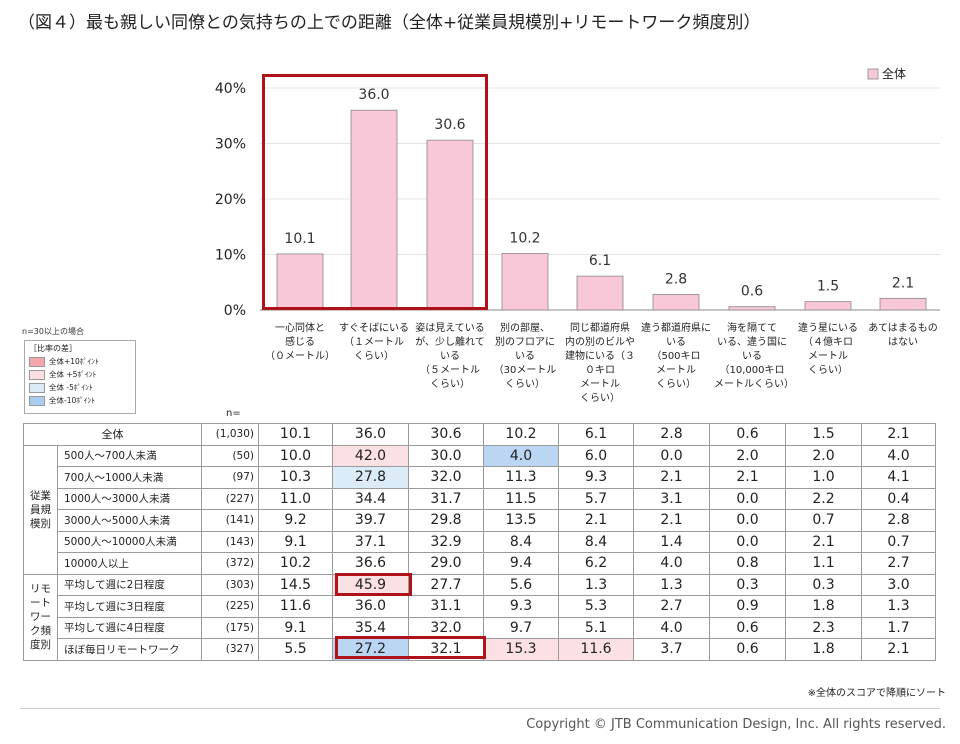 The width and height of the screenshot is (960, 744). Describe the element at coordinates (235, 311) in the screenshot. I see `y-tick-label: 0%` at that location.